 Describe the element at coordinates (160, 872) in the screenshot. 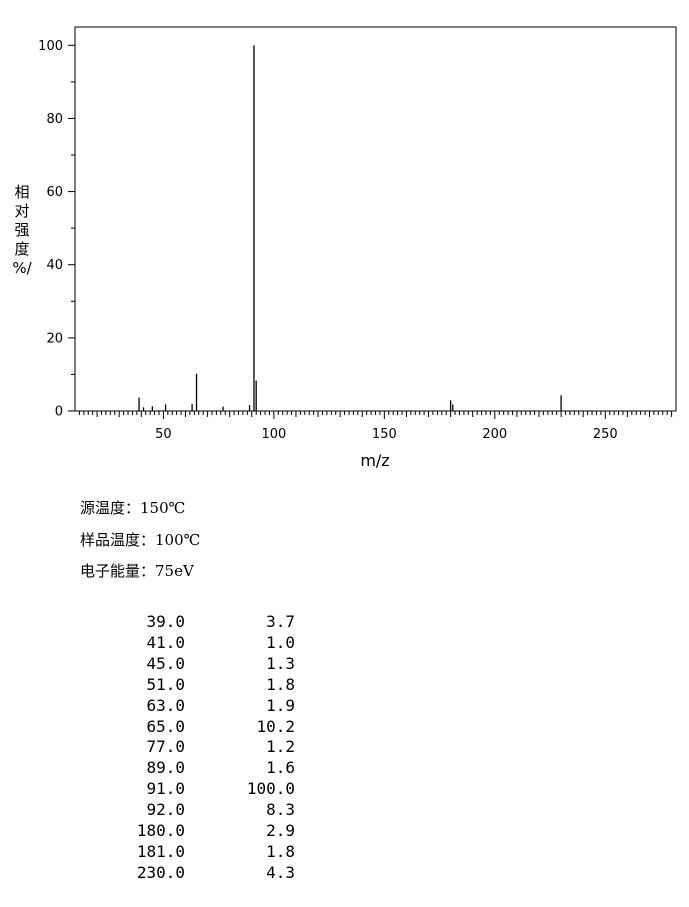

I see `peak-mz: 230.0` at that location.